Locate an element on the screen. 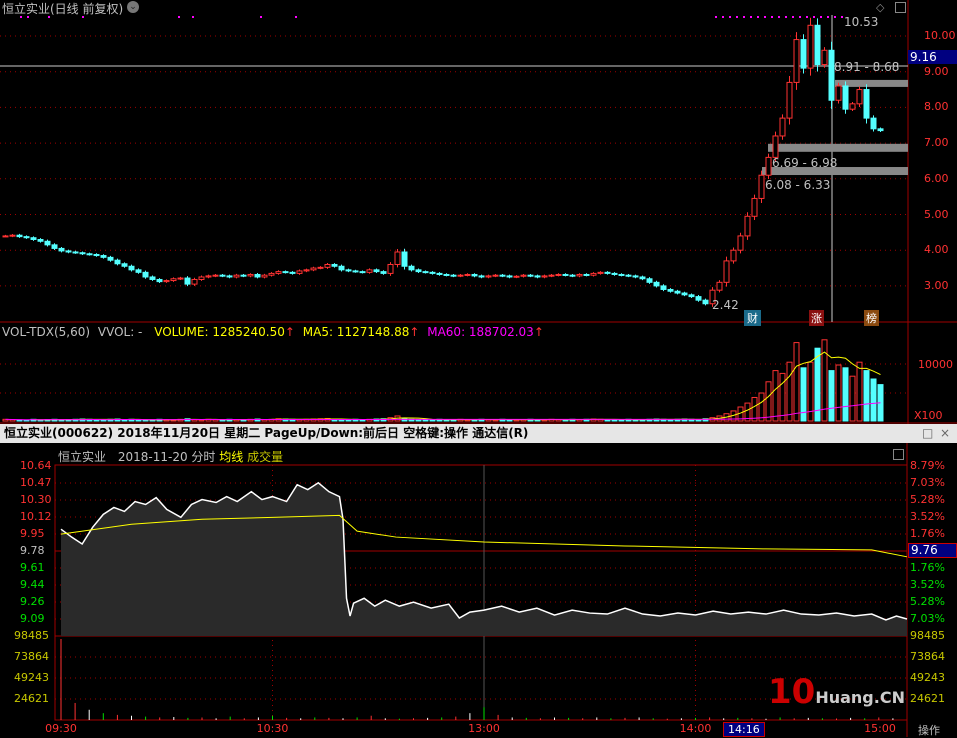  intraday-current-label: 9.76 is located at coordinates (932, 550).